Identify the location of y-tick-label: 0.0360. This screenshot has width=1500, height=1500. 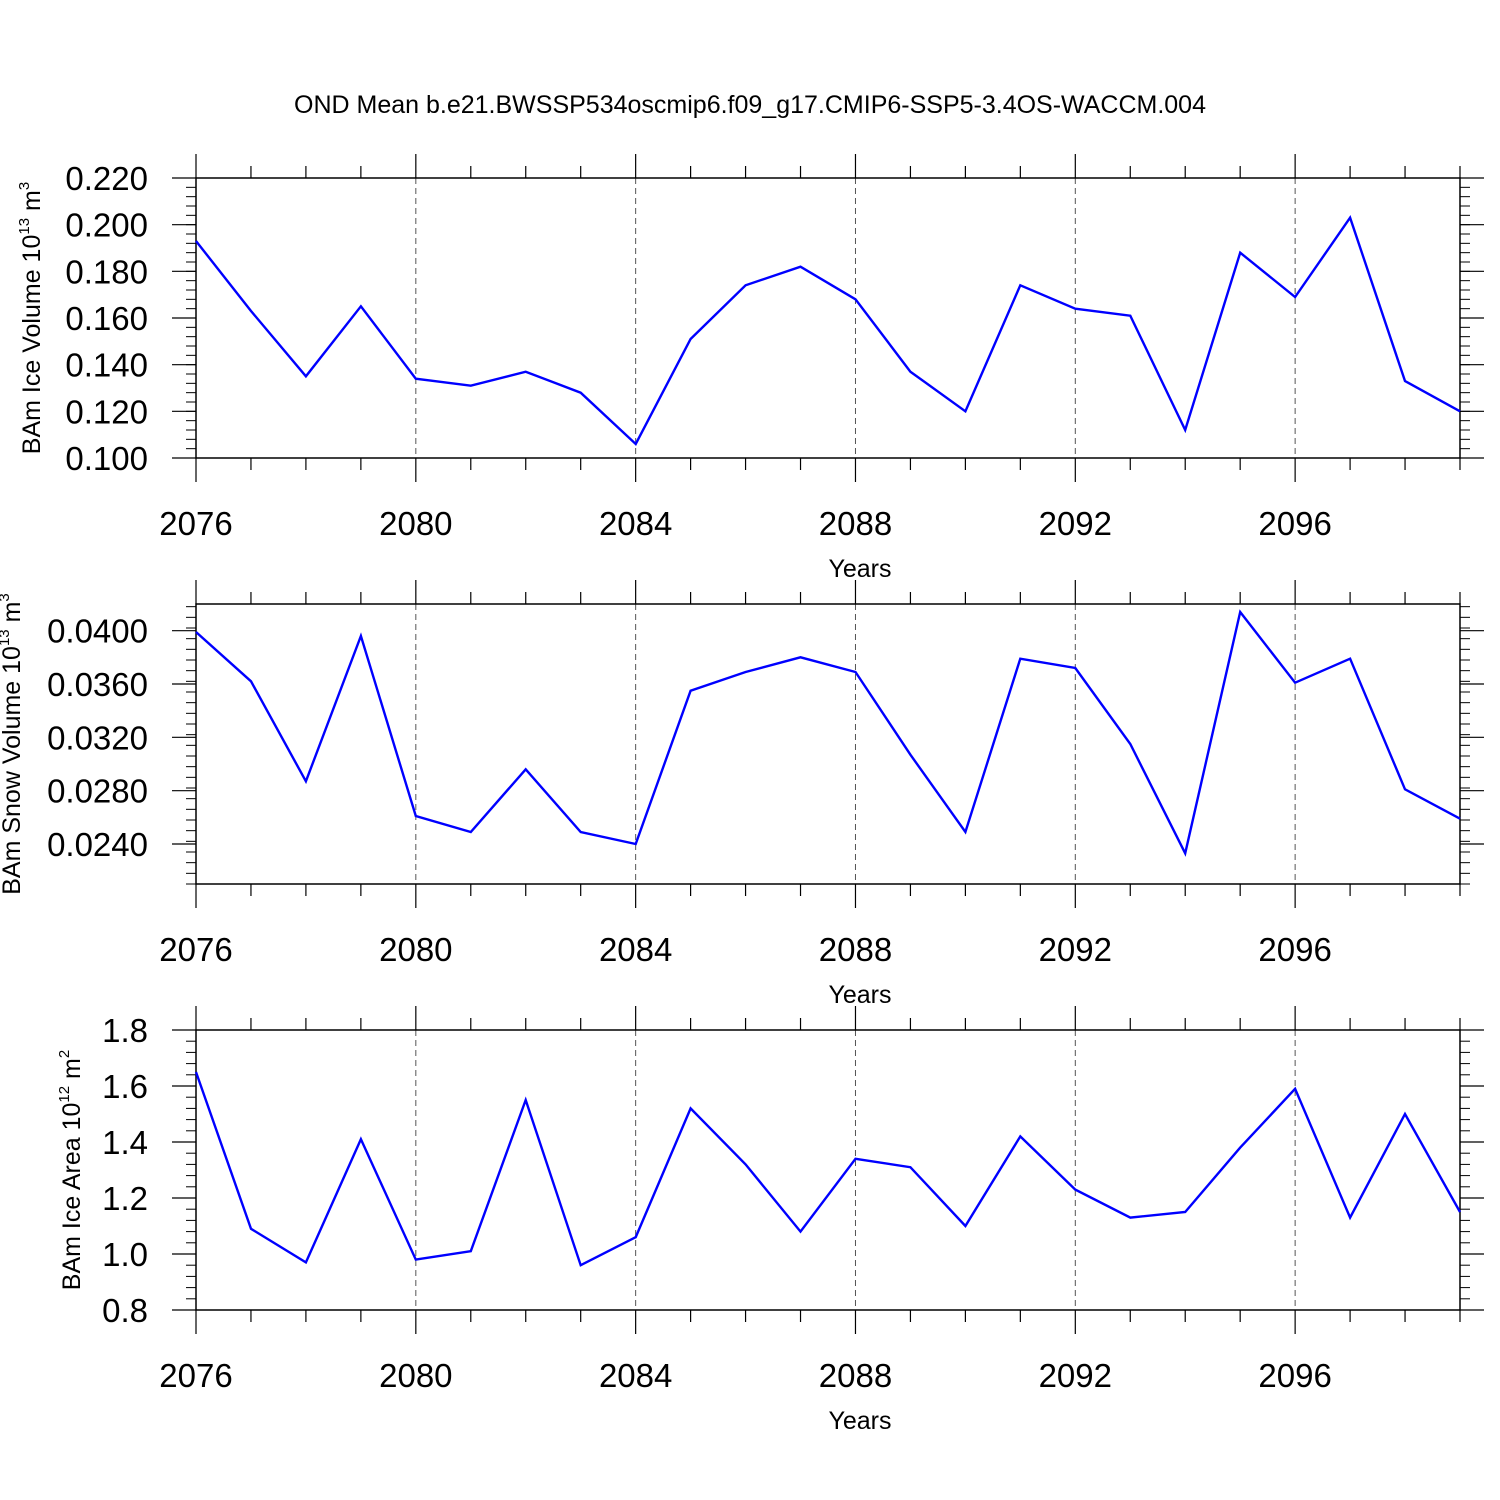
(97, 684).